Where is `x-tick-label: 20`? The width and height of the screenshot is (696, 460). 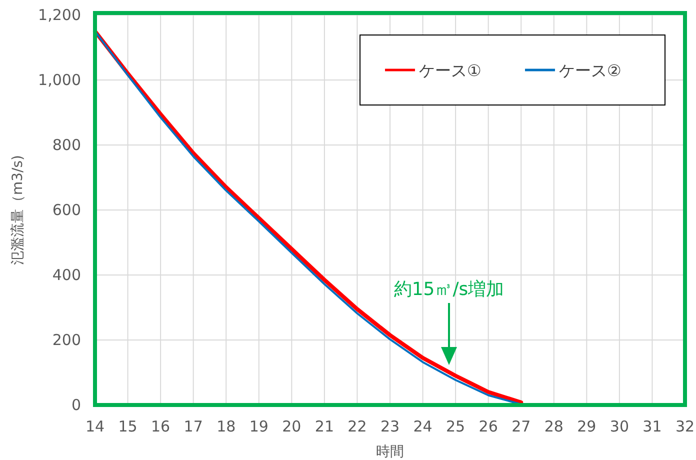
x-tick-label: 20 is located at coordinates (292, 427).